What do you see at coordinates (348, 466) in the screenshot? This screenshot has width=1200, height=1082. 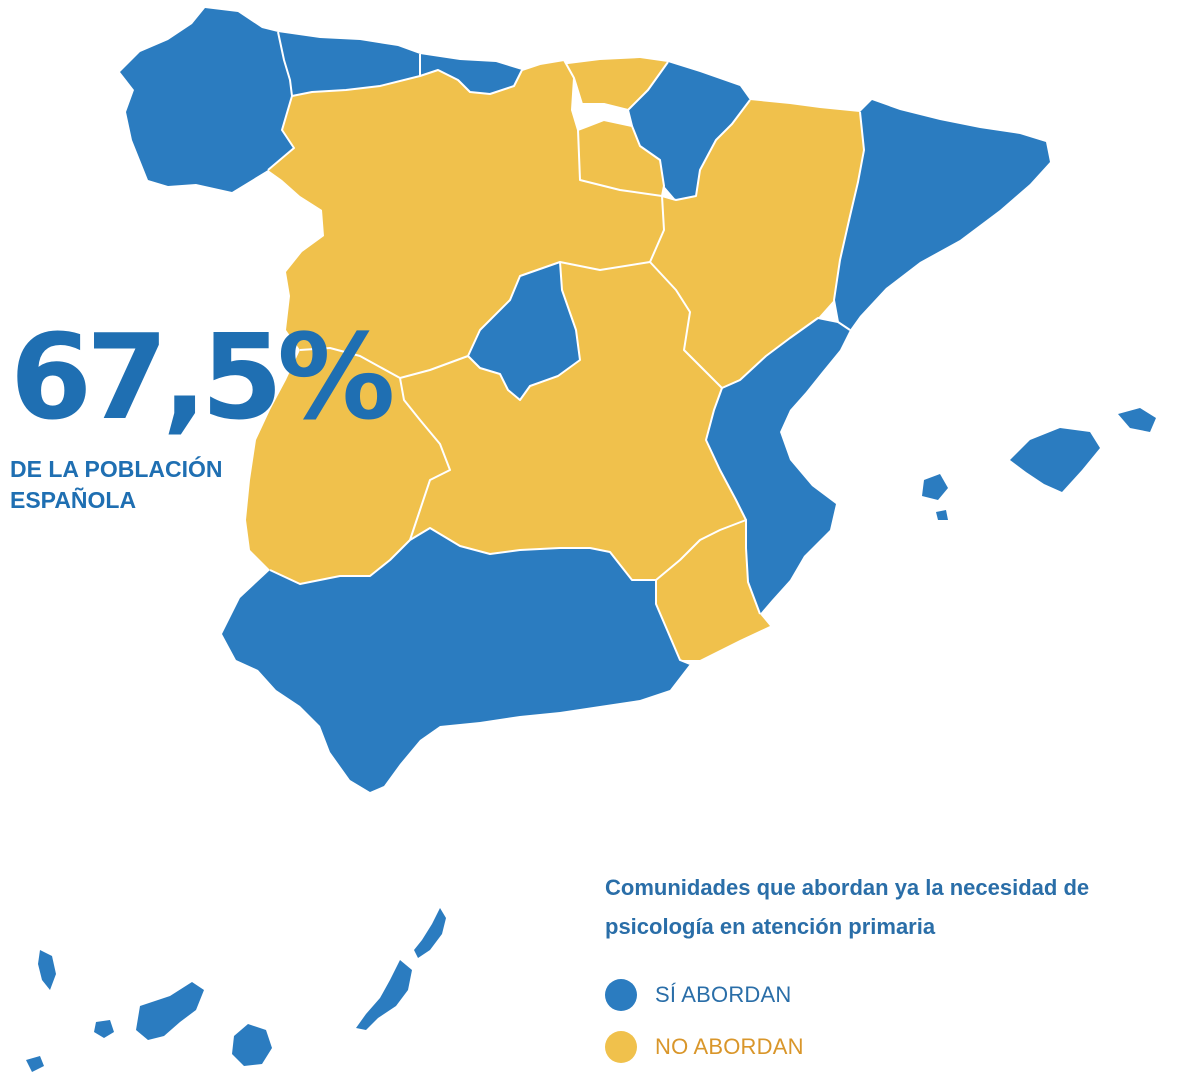 I see `region-extremadura` at bounding box center [348, 466].